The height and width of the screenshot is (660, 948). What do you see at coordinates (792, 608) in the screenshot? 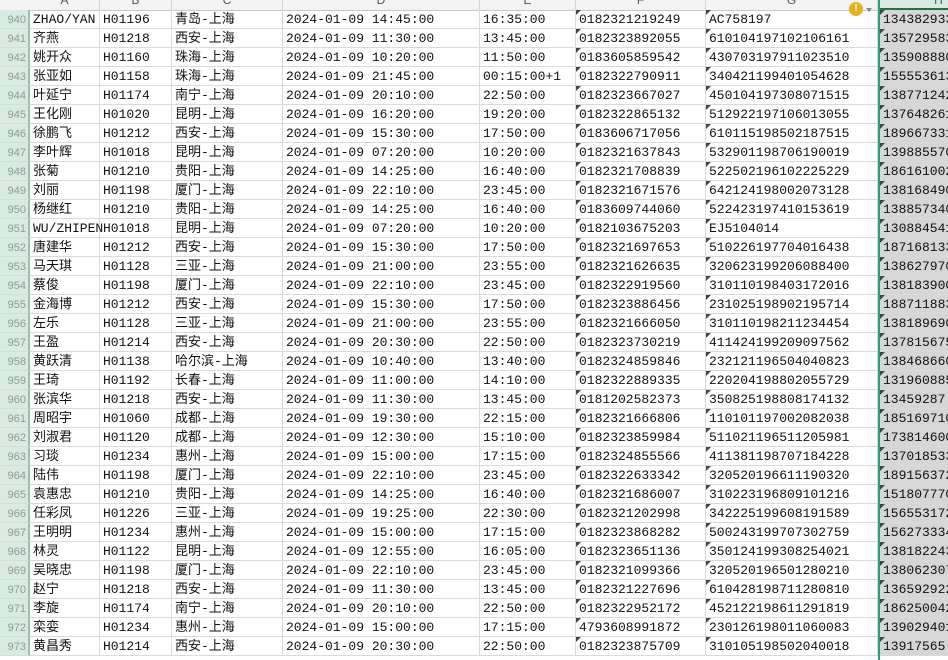
I see `cell-g: 452122198611291819` at bounding box center [792, 608].